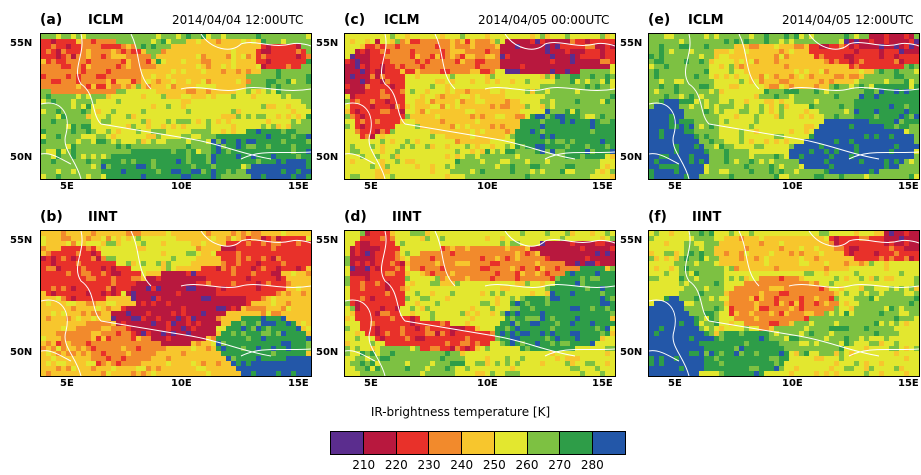 This screenshot has width=921, height=475. I want to click on map-panel-f, so click(784, 303).